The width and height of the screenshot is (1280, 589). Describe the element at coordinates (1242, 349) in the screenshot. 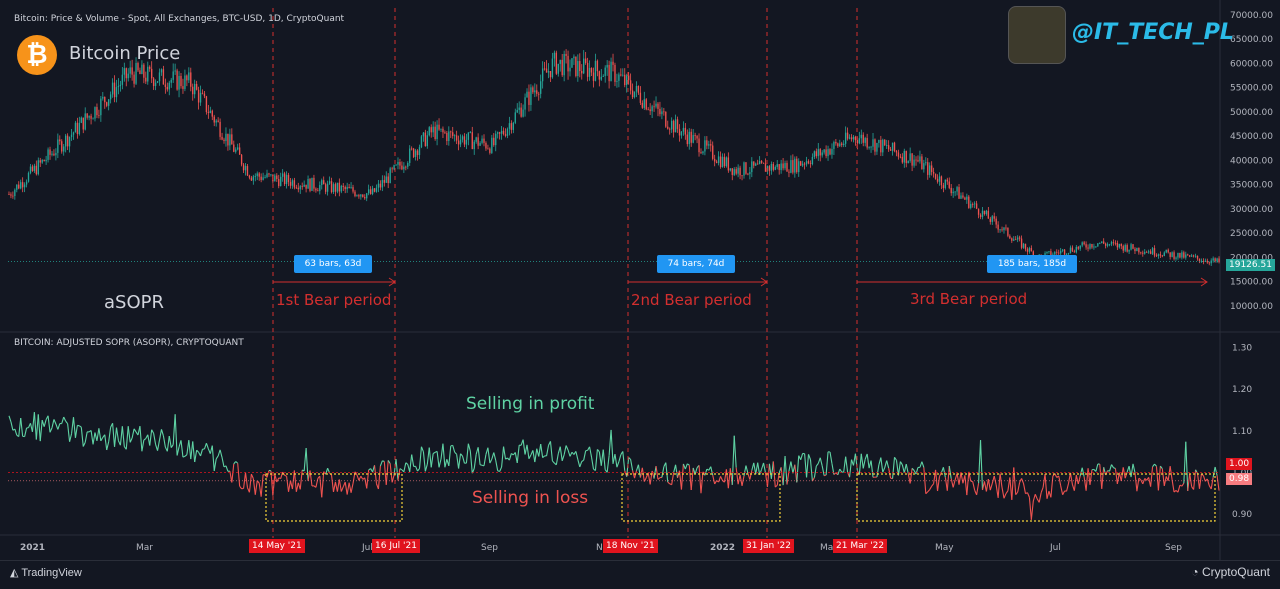

I see `sopr-tick-label: 1.30` at that location.